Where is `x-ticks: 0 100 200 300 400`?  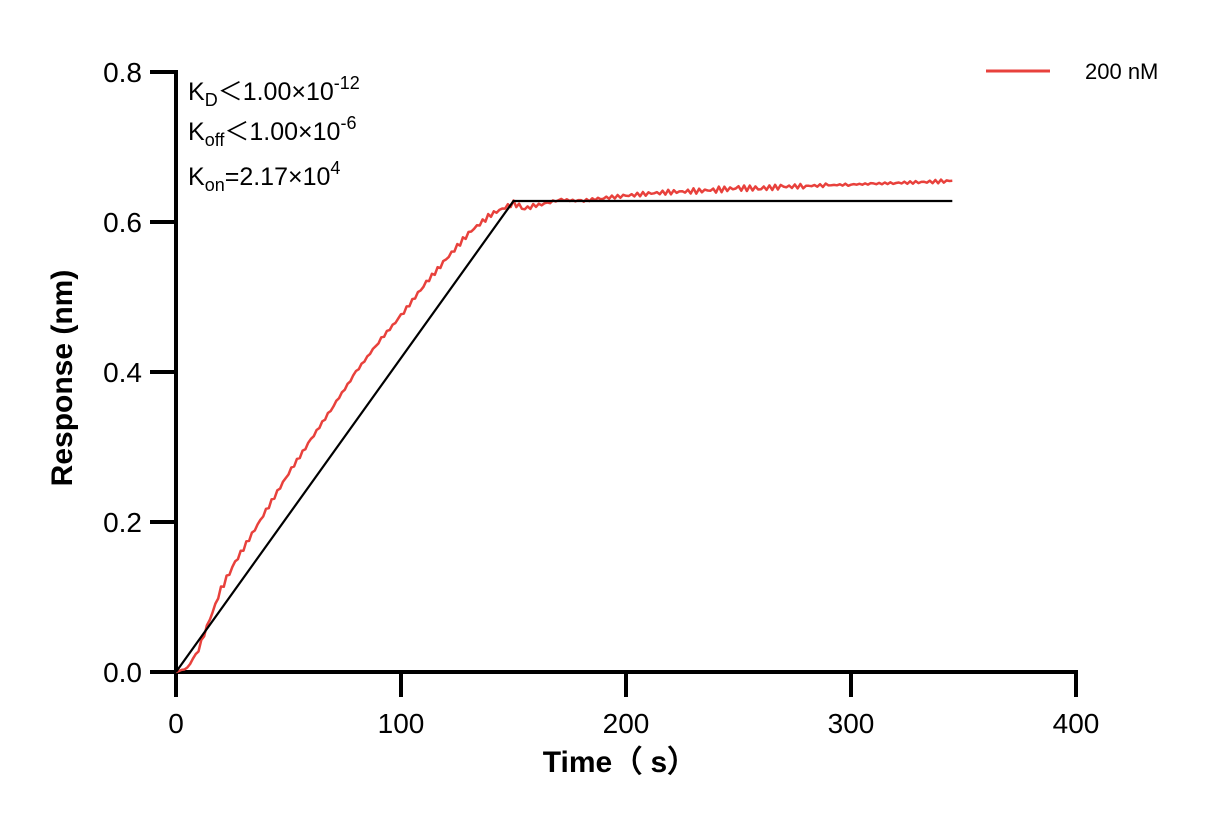
x-ticks: 0 100 200 300 400 is located at coordinates (633, 705).